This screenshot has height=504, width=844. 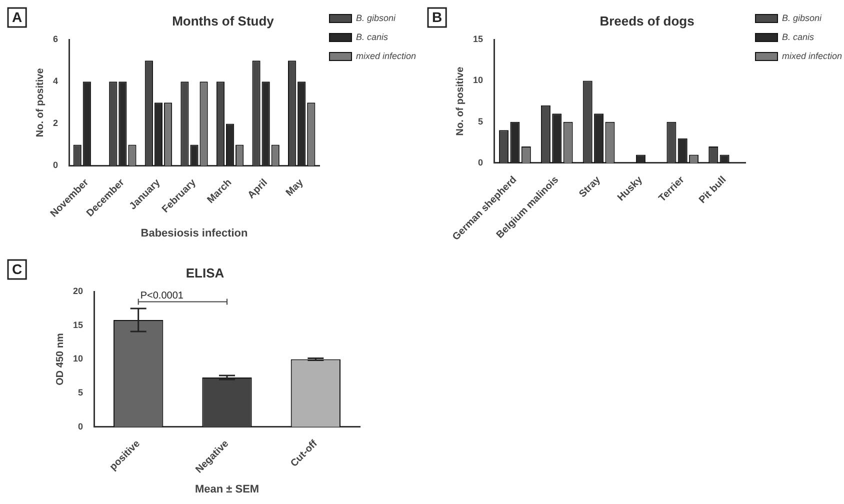 What do you see at coordinates (162, 296) in the screenshot?
I see `annotation: P<0.0001` at bounding box center [162, 296].